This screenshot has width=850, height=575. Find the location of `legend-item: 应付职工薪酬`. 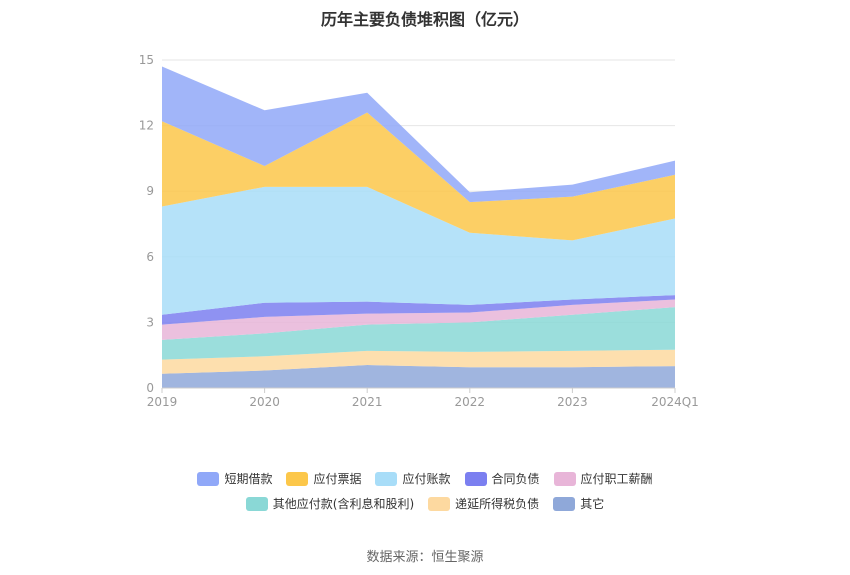

legend-item: 应付职工薪酬 is located at coordinates (603, 478).